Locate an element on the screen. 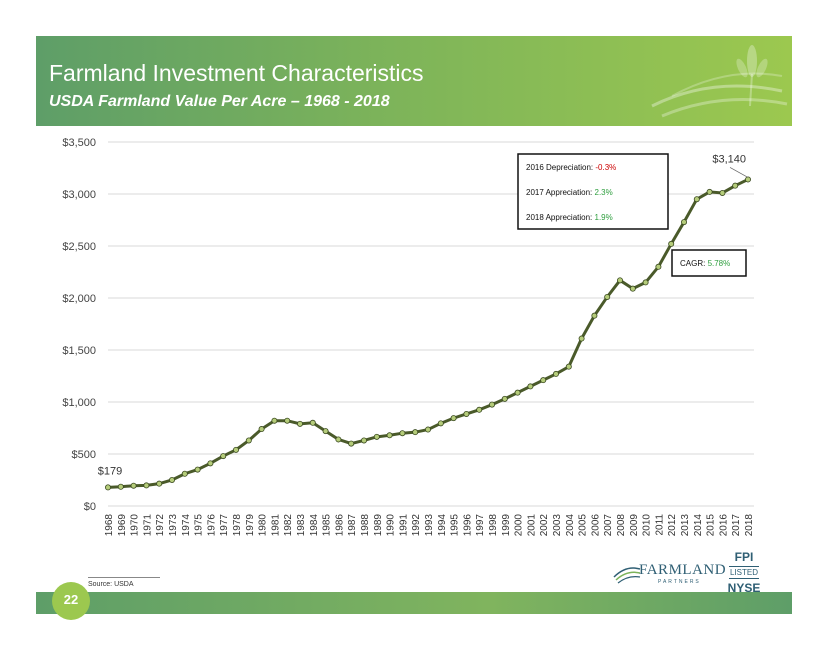 The width and height of the screenshot is (828, 648). x-tick-label: 1976 is located at coordinates (211, 525).